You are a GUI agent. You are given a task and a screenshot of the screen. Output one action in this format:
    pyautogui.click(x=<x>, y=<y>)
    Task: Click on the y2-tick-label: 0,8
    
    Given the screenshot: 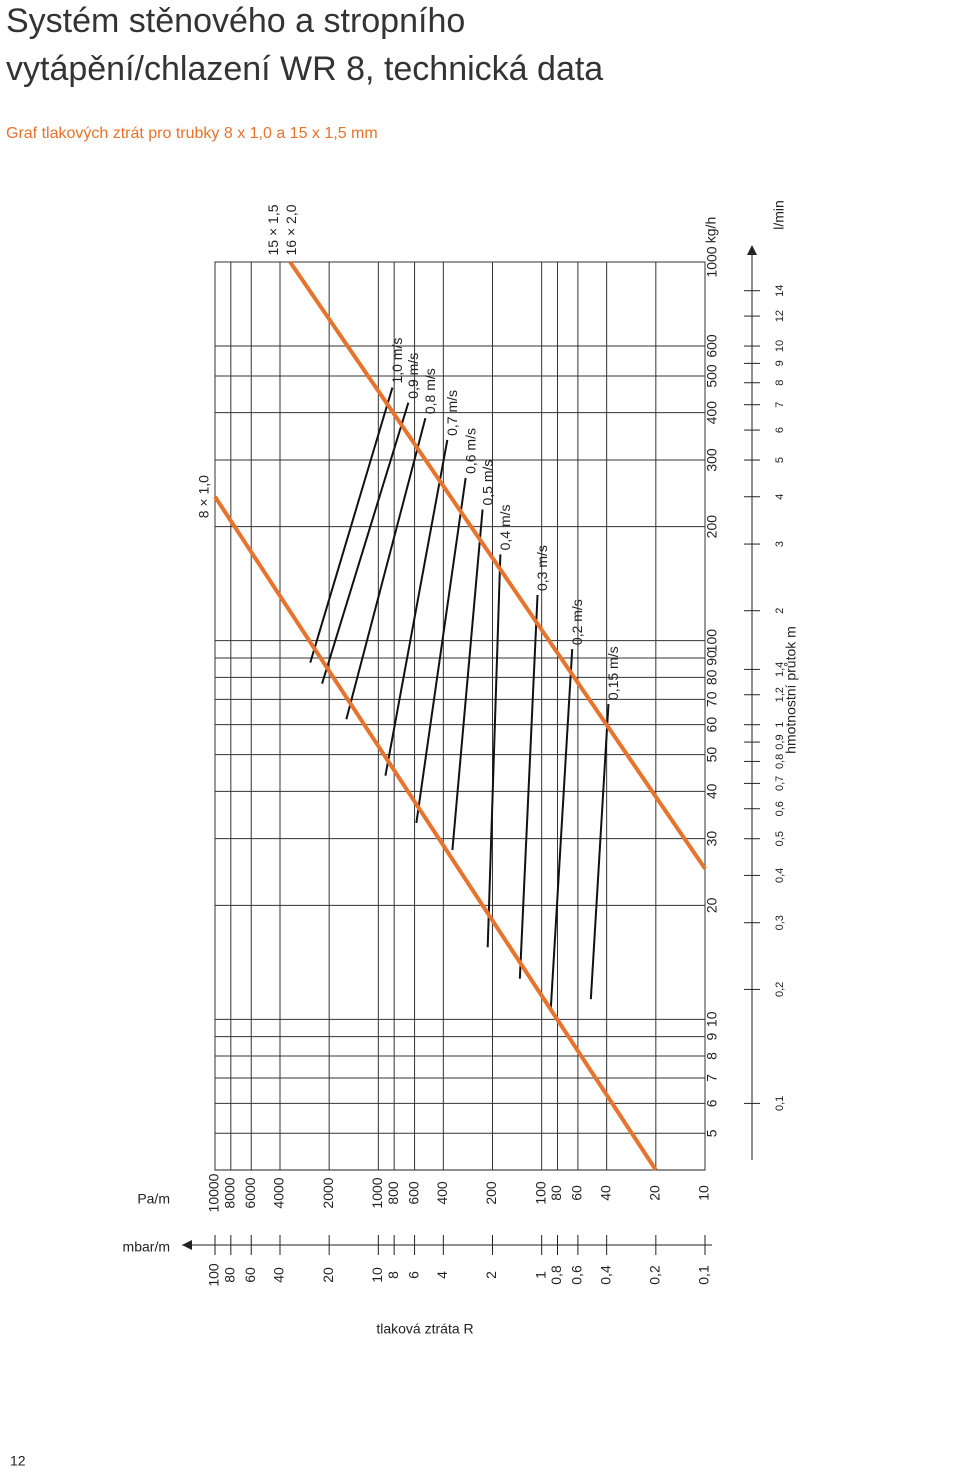 What is the action you would take?
    pyautogui.click(x=780, y=761)
    